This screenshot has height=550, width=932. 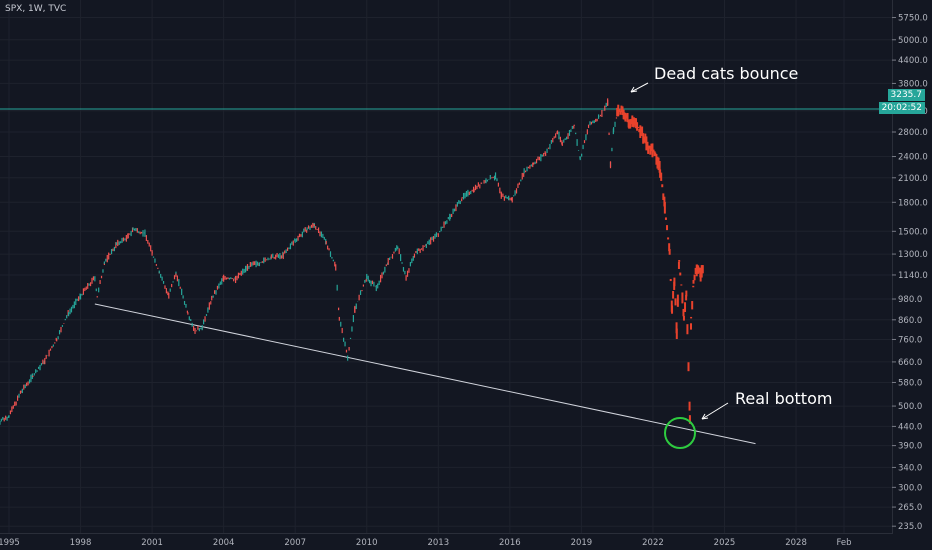 I want to click on chart-header: SPX, 1W, TVC, so click(x=36, y=9).